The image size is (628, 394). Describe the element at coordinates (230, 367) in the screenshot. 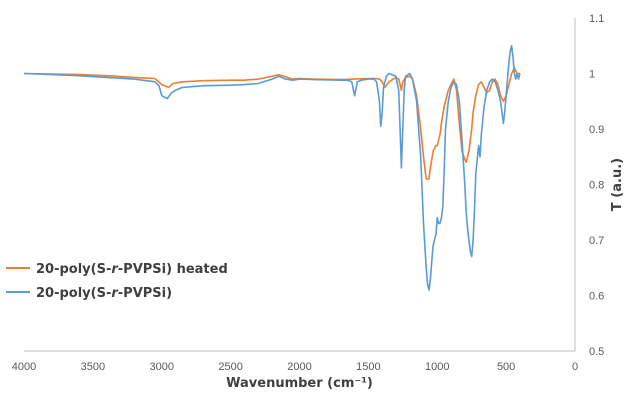

I see `x-tick-label: 2500` at that location.